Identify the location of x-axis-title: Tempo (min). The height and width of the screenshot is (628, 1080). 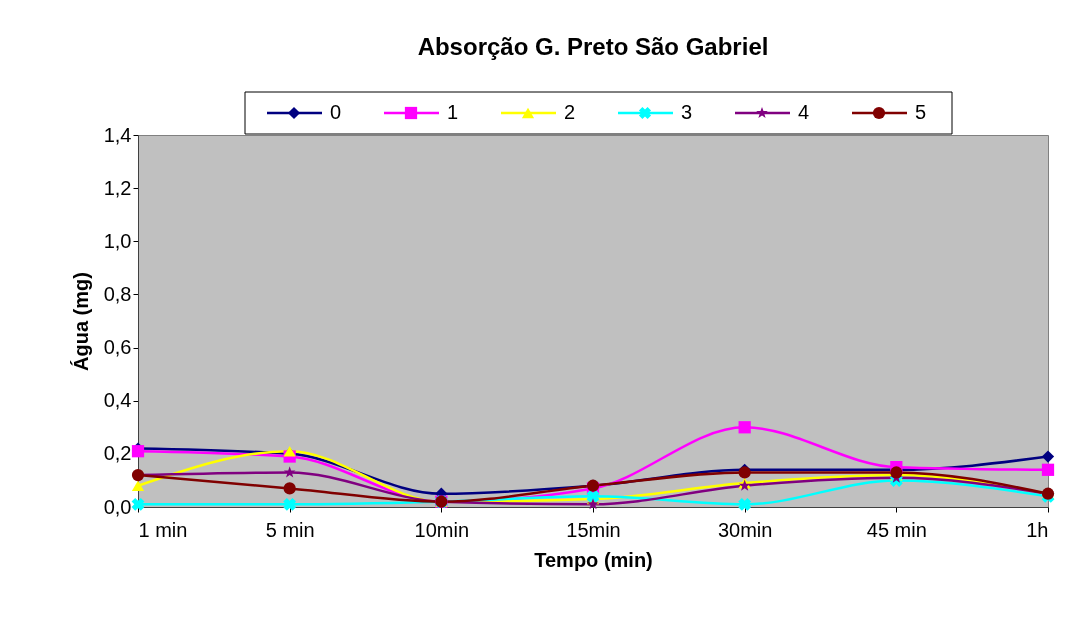
(593, 559).